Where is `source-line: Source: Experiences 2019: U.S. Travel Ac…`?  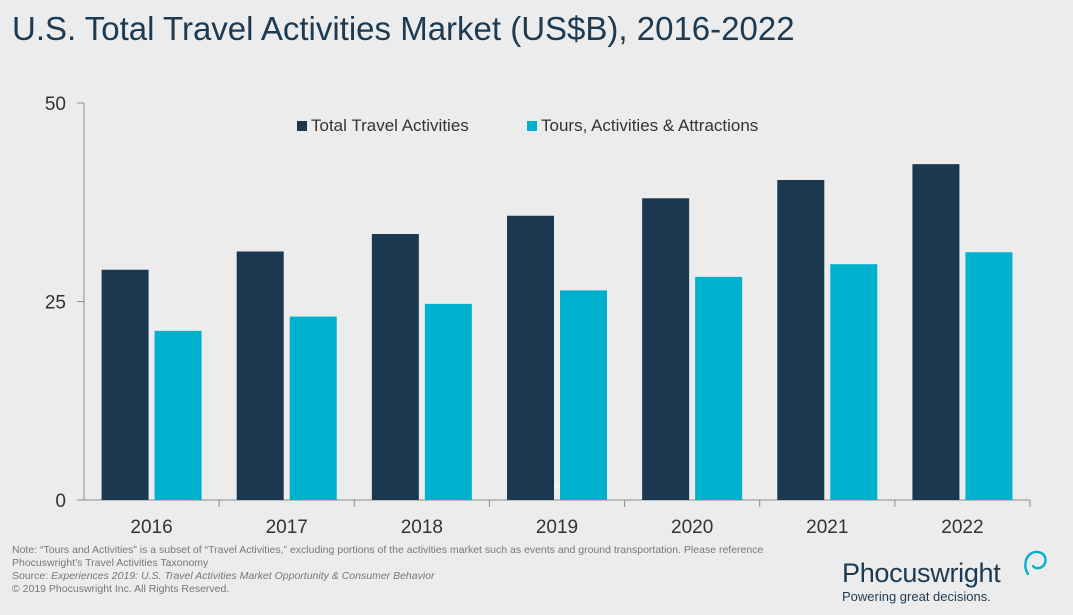
source-line: Source: Experiences 2019: U.S. Travel Ac… is located at coordinates (392, 576).